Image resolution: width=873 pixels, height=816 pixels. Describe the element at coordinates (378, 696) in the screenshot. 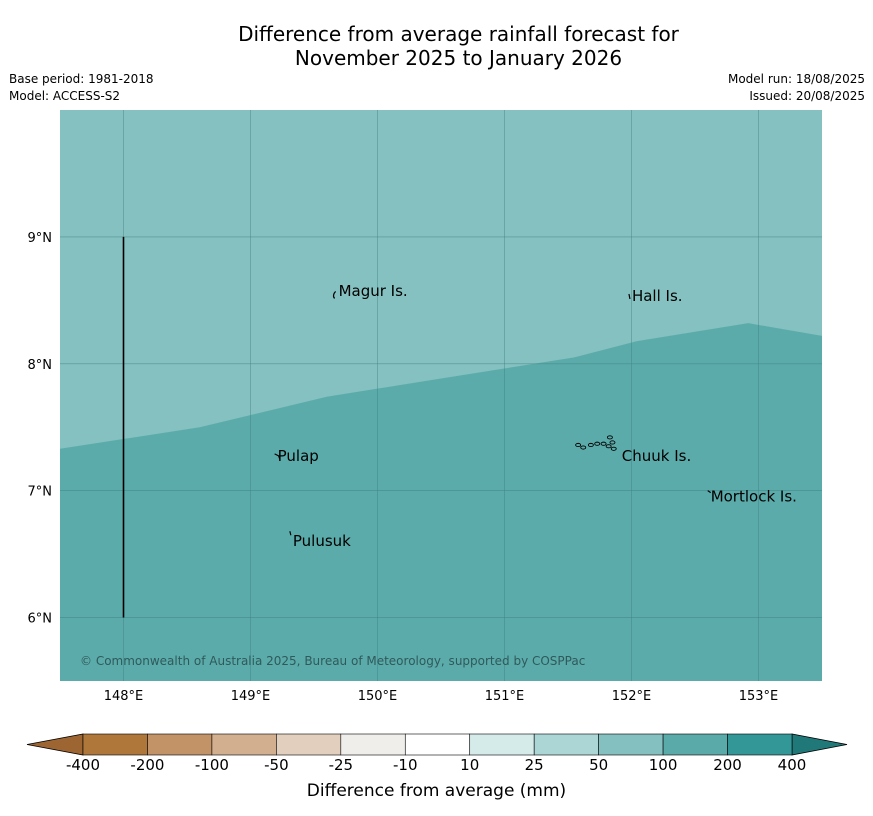

I see `longitude-tick-label: 150°E` at that location.